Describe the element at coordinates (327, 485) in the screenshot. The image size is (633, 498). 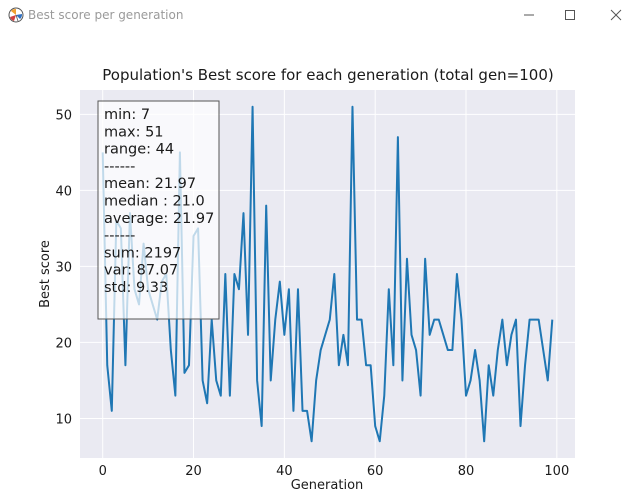
I see `x-axis-label: Generation` at that location.